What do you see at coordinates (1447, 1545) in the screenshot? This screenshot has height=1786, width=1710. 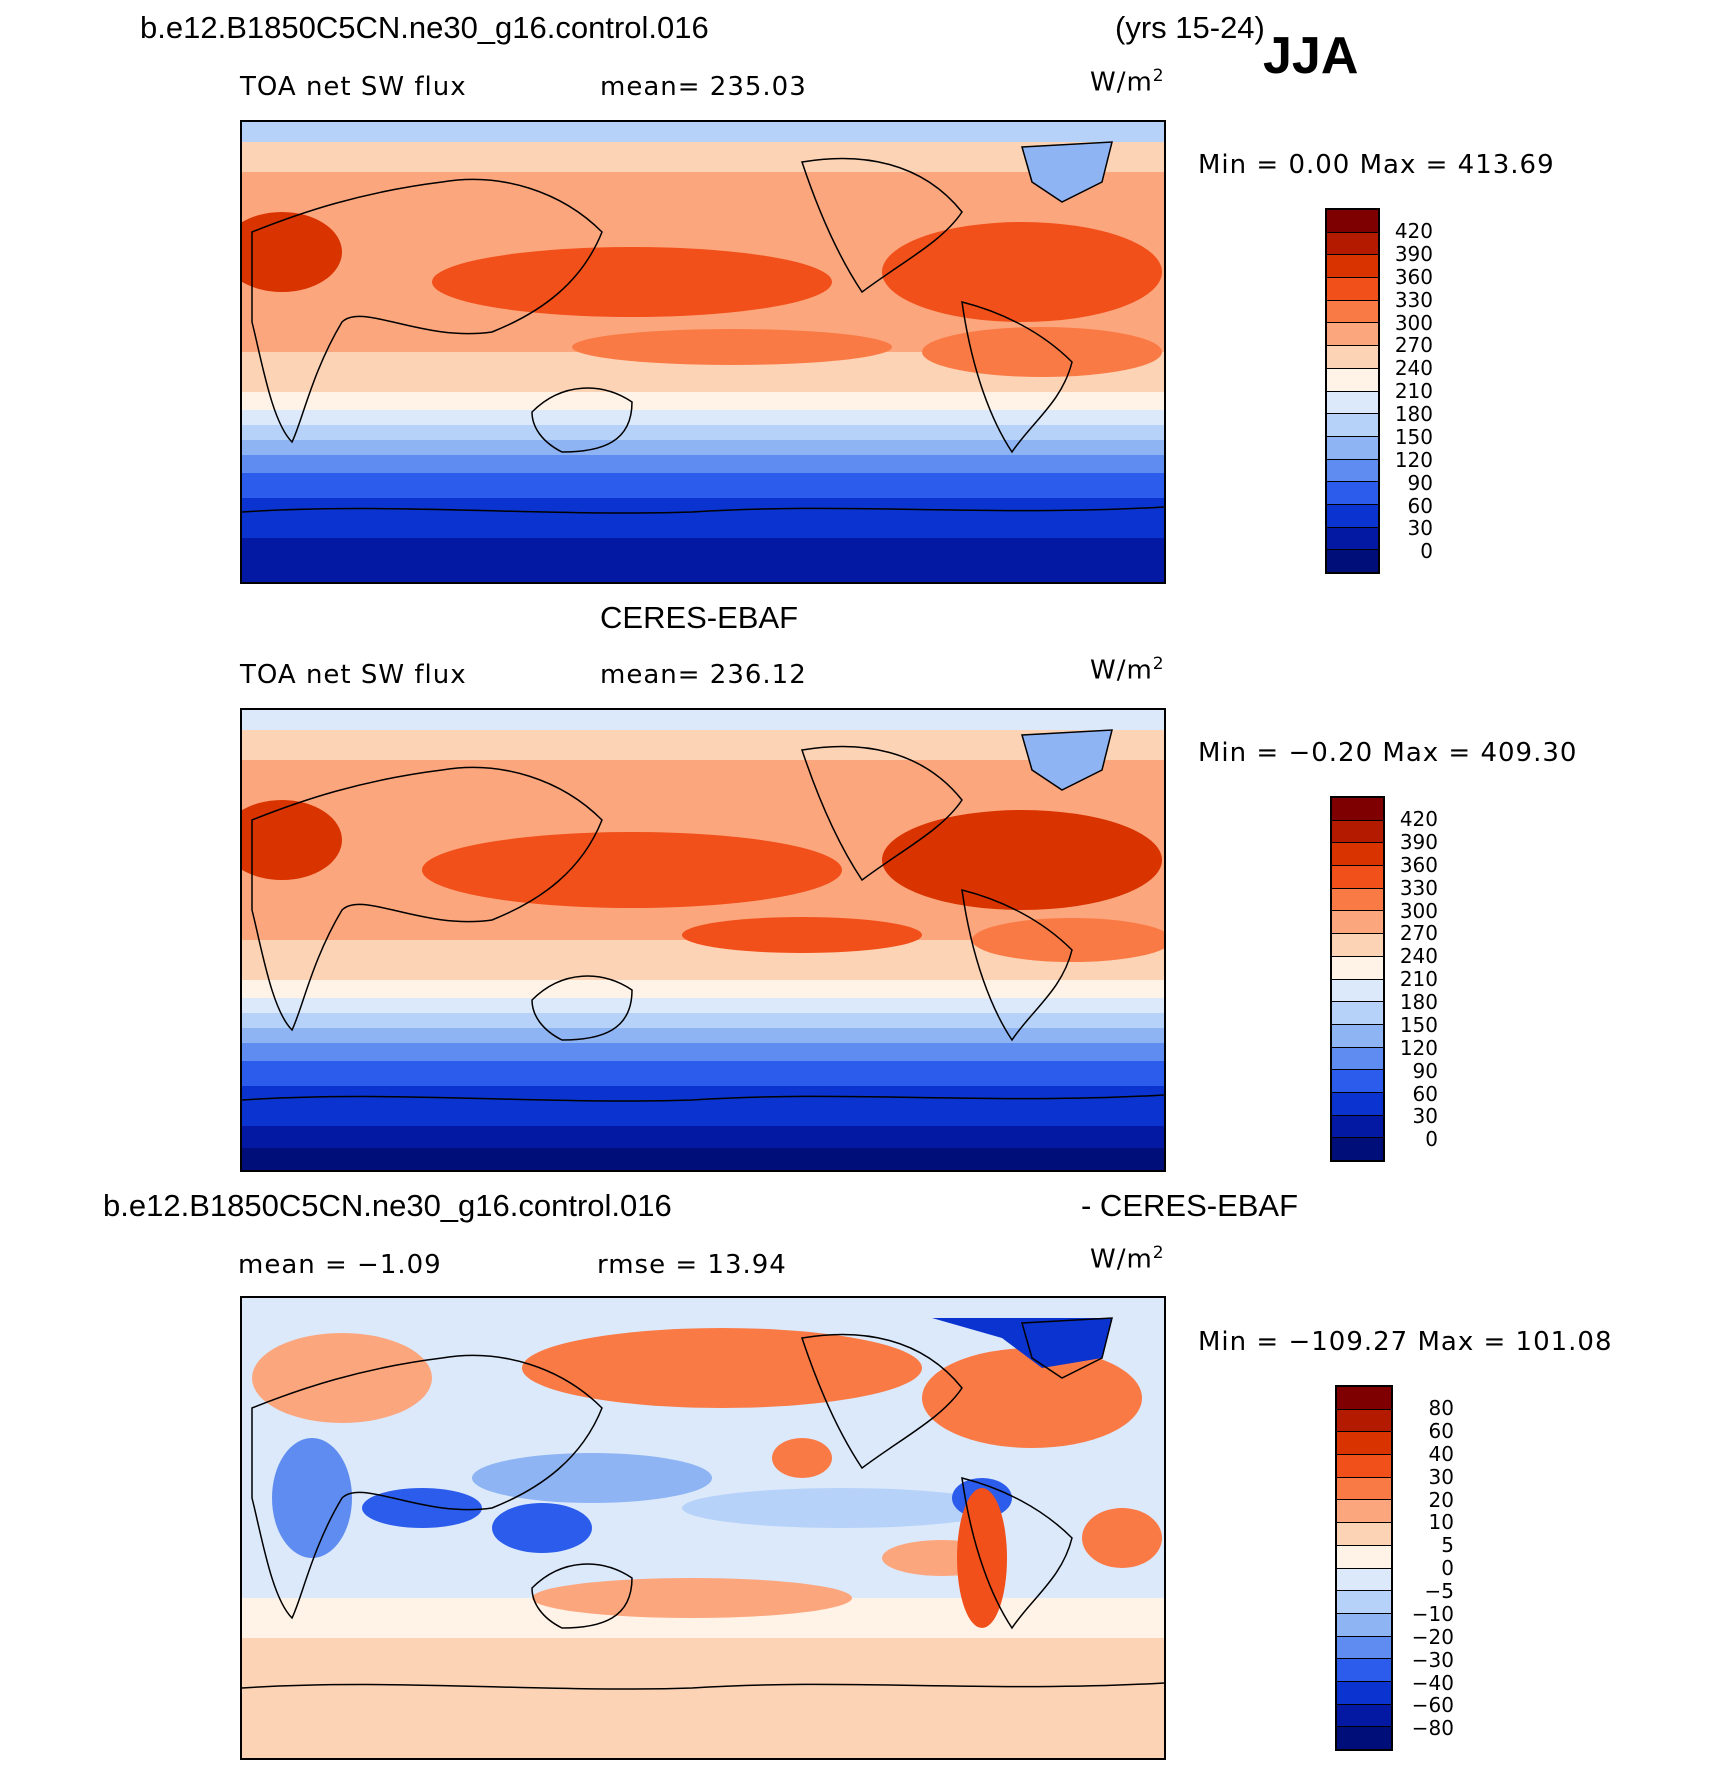 I see `colorbar-tick-label: 5` at bounding box center [1447, 1545].